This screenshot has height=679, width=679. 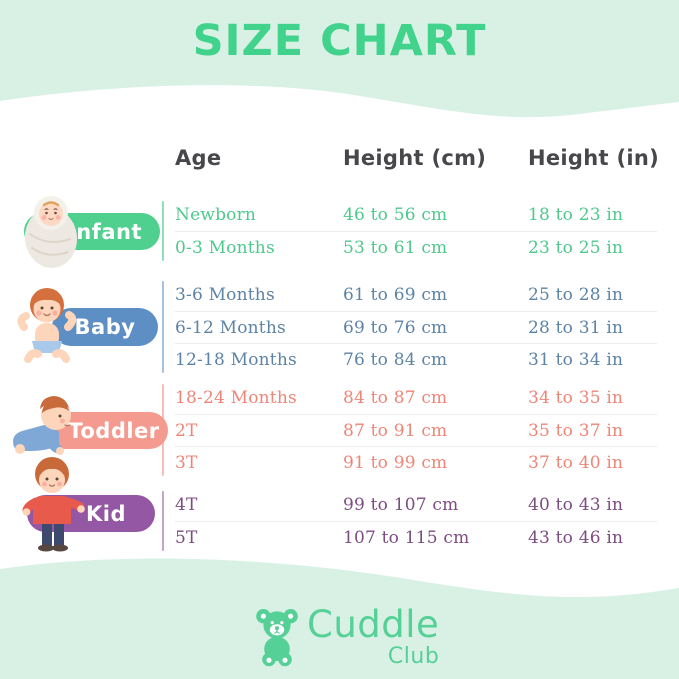 What do you see at coordinates (395, 327) in the screenshot?
I see `height-cm-cell: 69 to 76 cm` at bounding box center [395, 327].